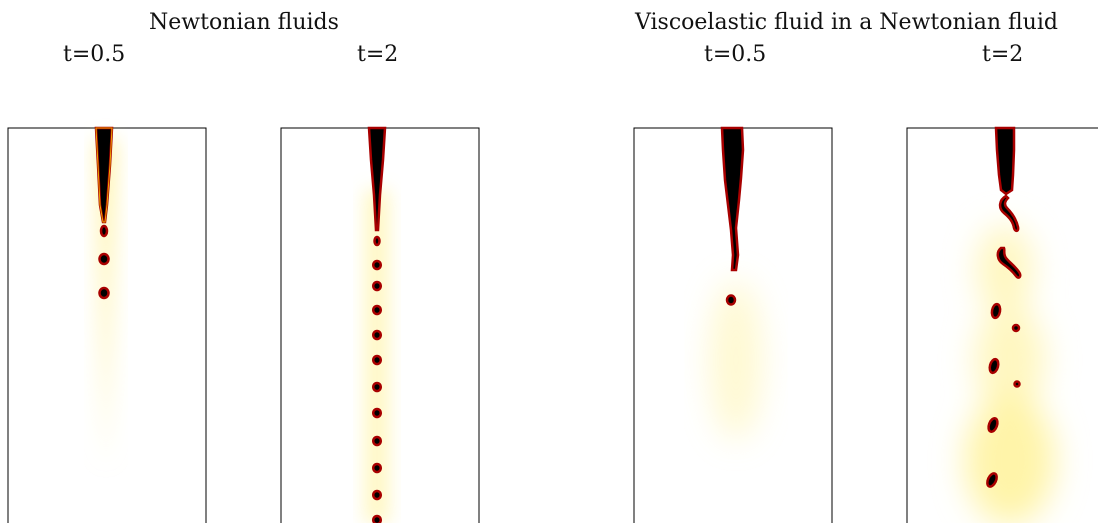  What do you see at coordinates (244, 22) in the screenshot?
I see `group-title-newtonian: Newtonian fluids` at bounding box center [244, 22].